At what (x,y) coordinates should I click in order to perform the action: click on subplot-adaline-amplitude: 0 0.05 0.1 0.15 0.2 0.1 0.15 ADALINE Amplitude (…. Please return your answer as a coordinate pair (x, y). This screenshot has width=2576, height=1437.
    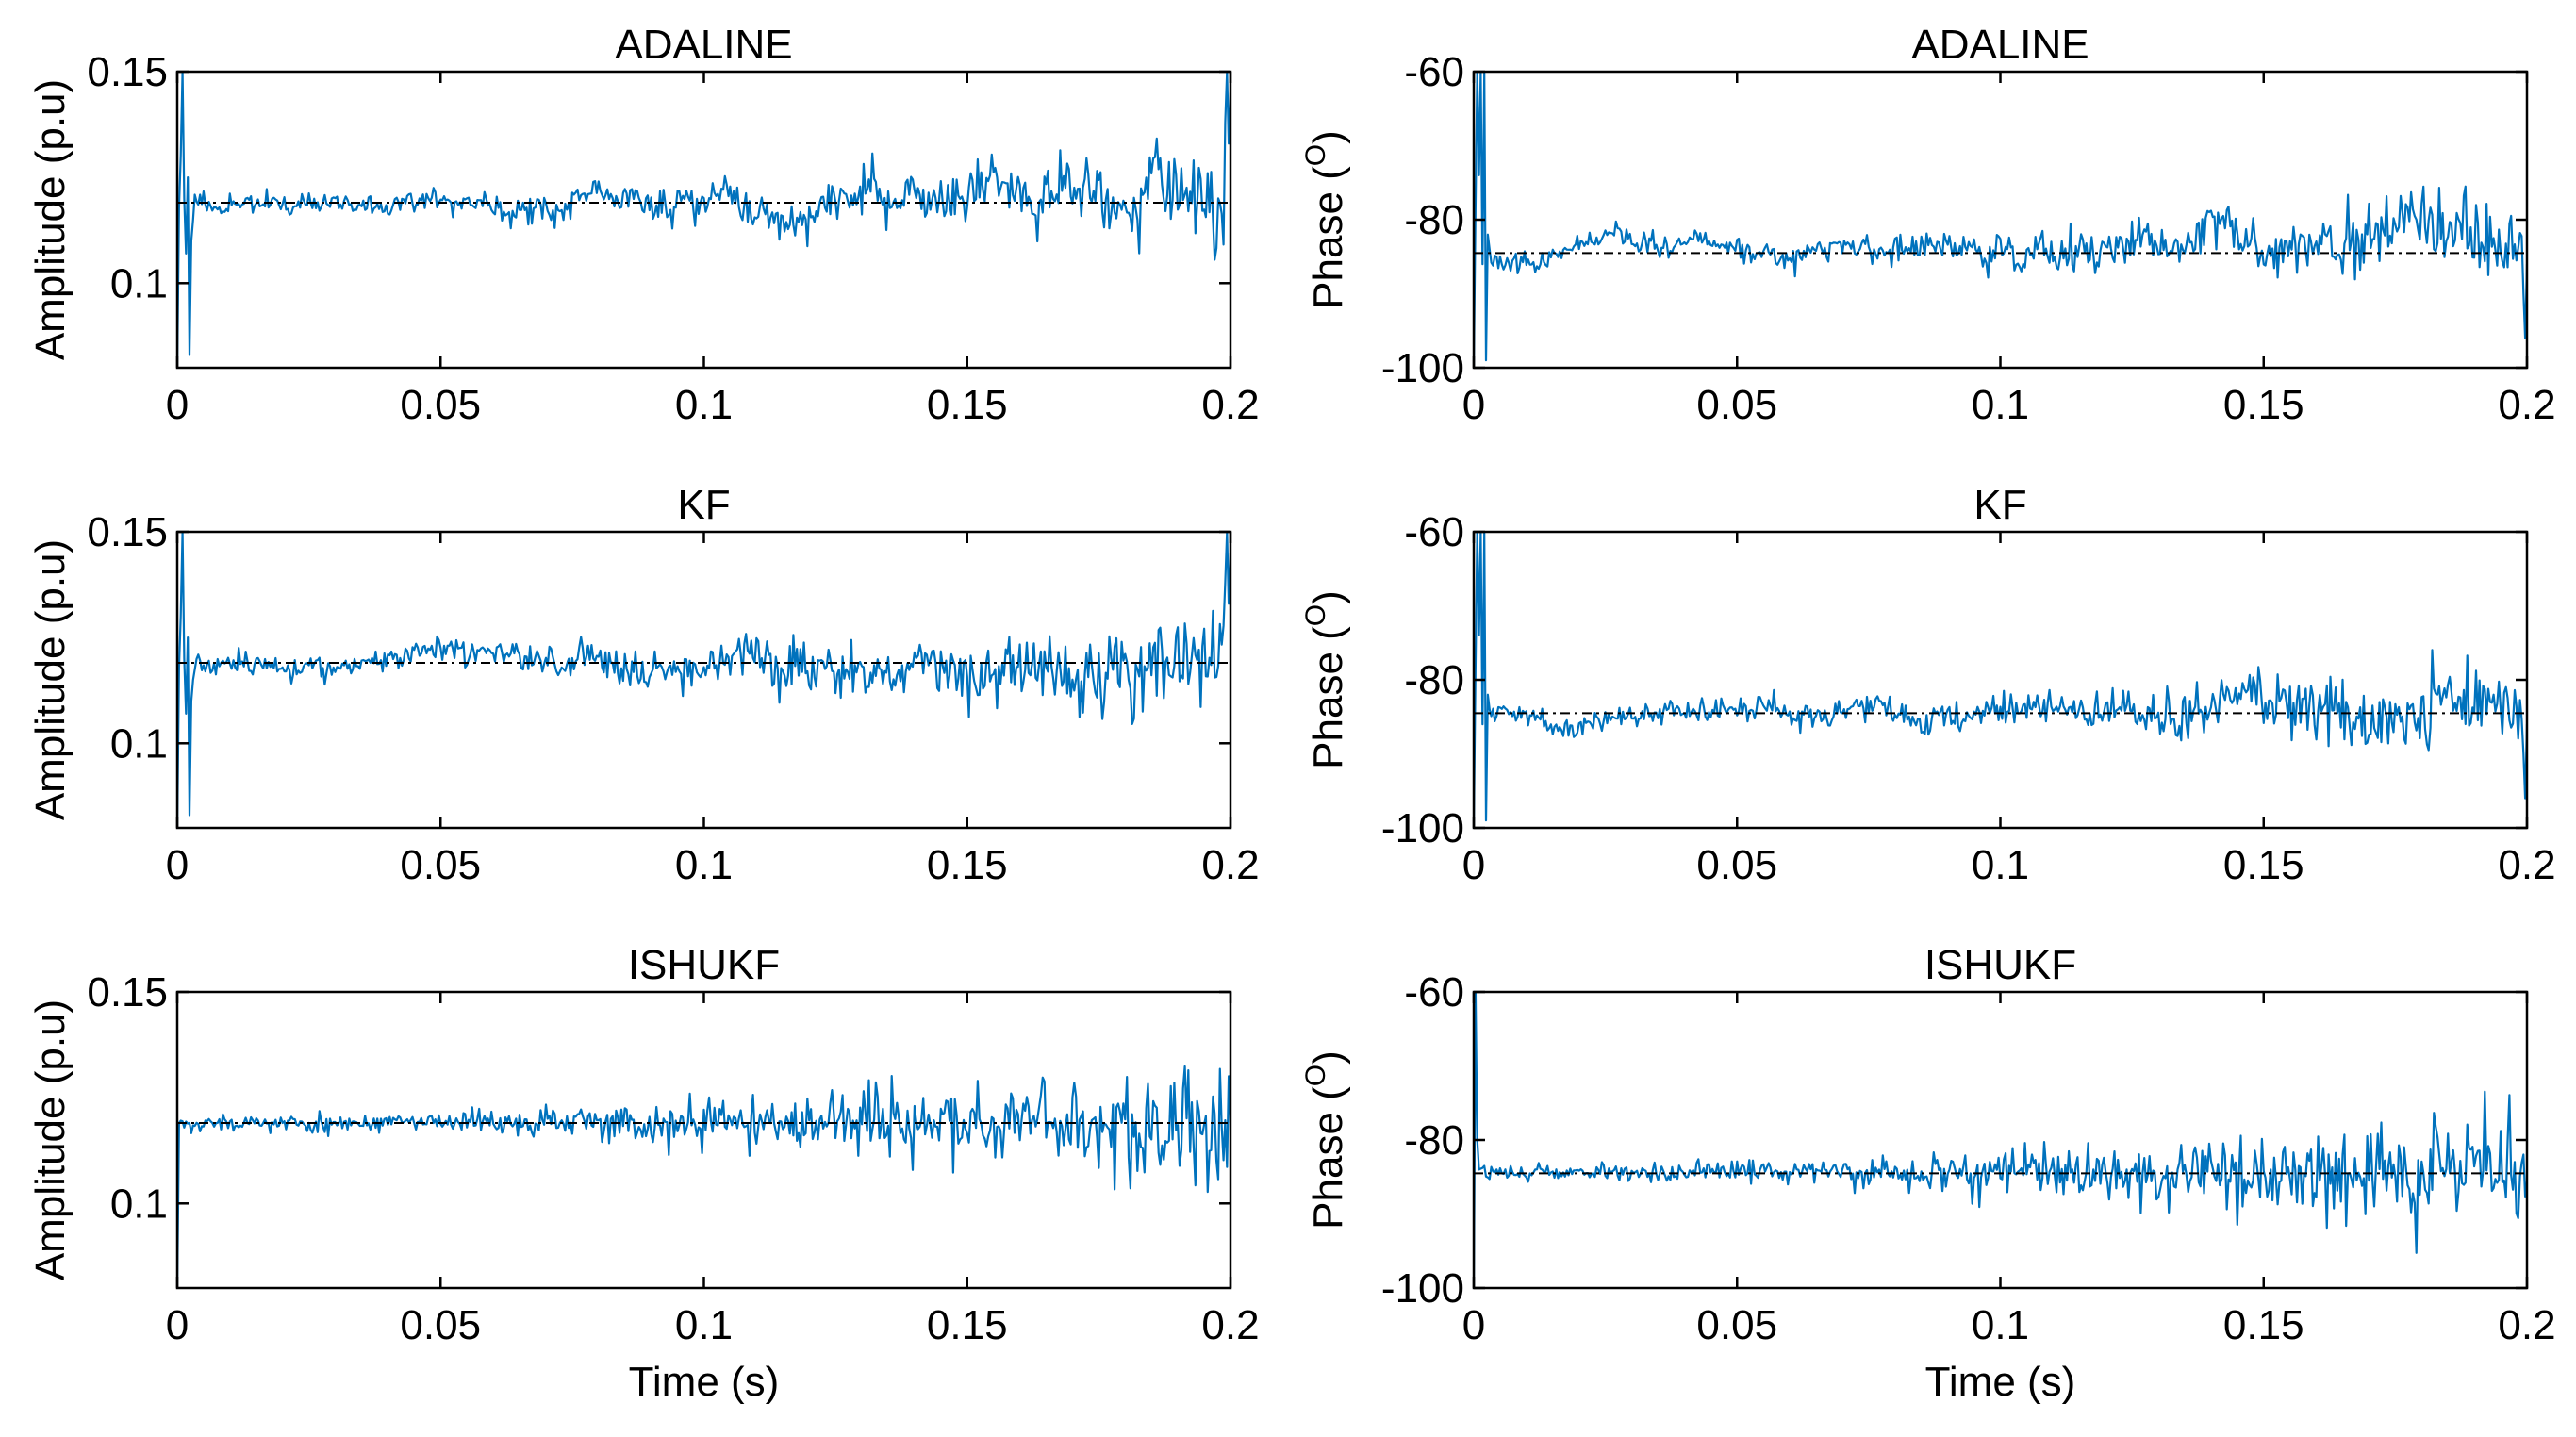
    Looking at the image, I should click on (643, 225).